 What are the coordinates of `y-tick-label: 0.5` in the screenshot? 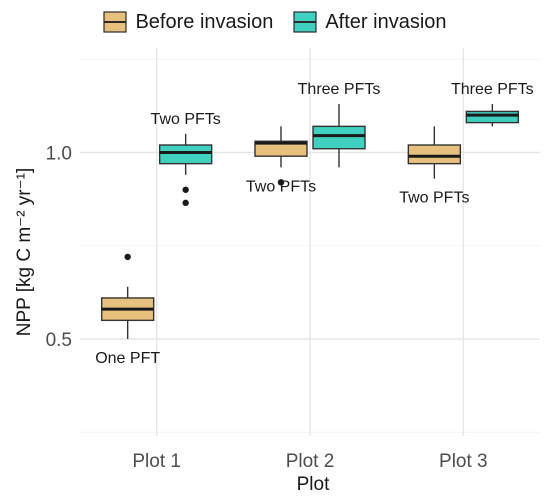 It's located at (59, 340).